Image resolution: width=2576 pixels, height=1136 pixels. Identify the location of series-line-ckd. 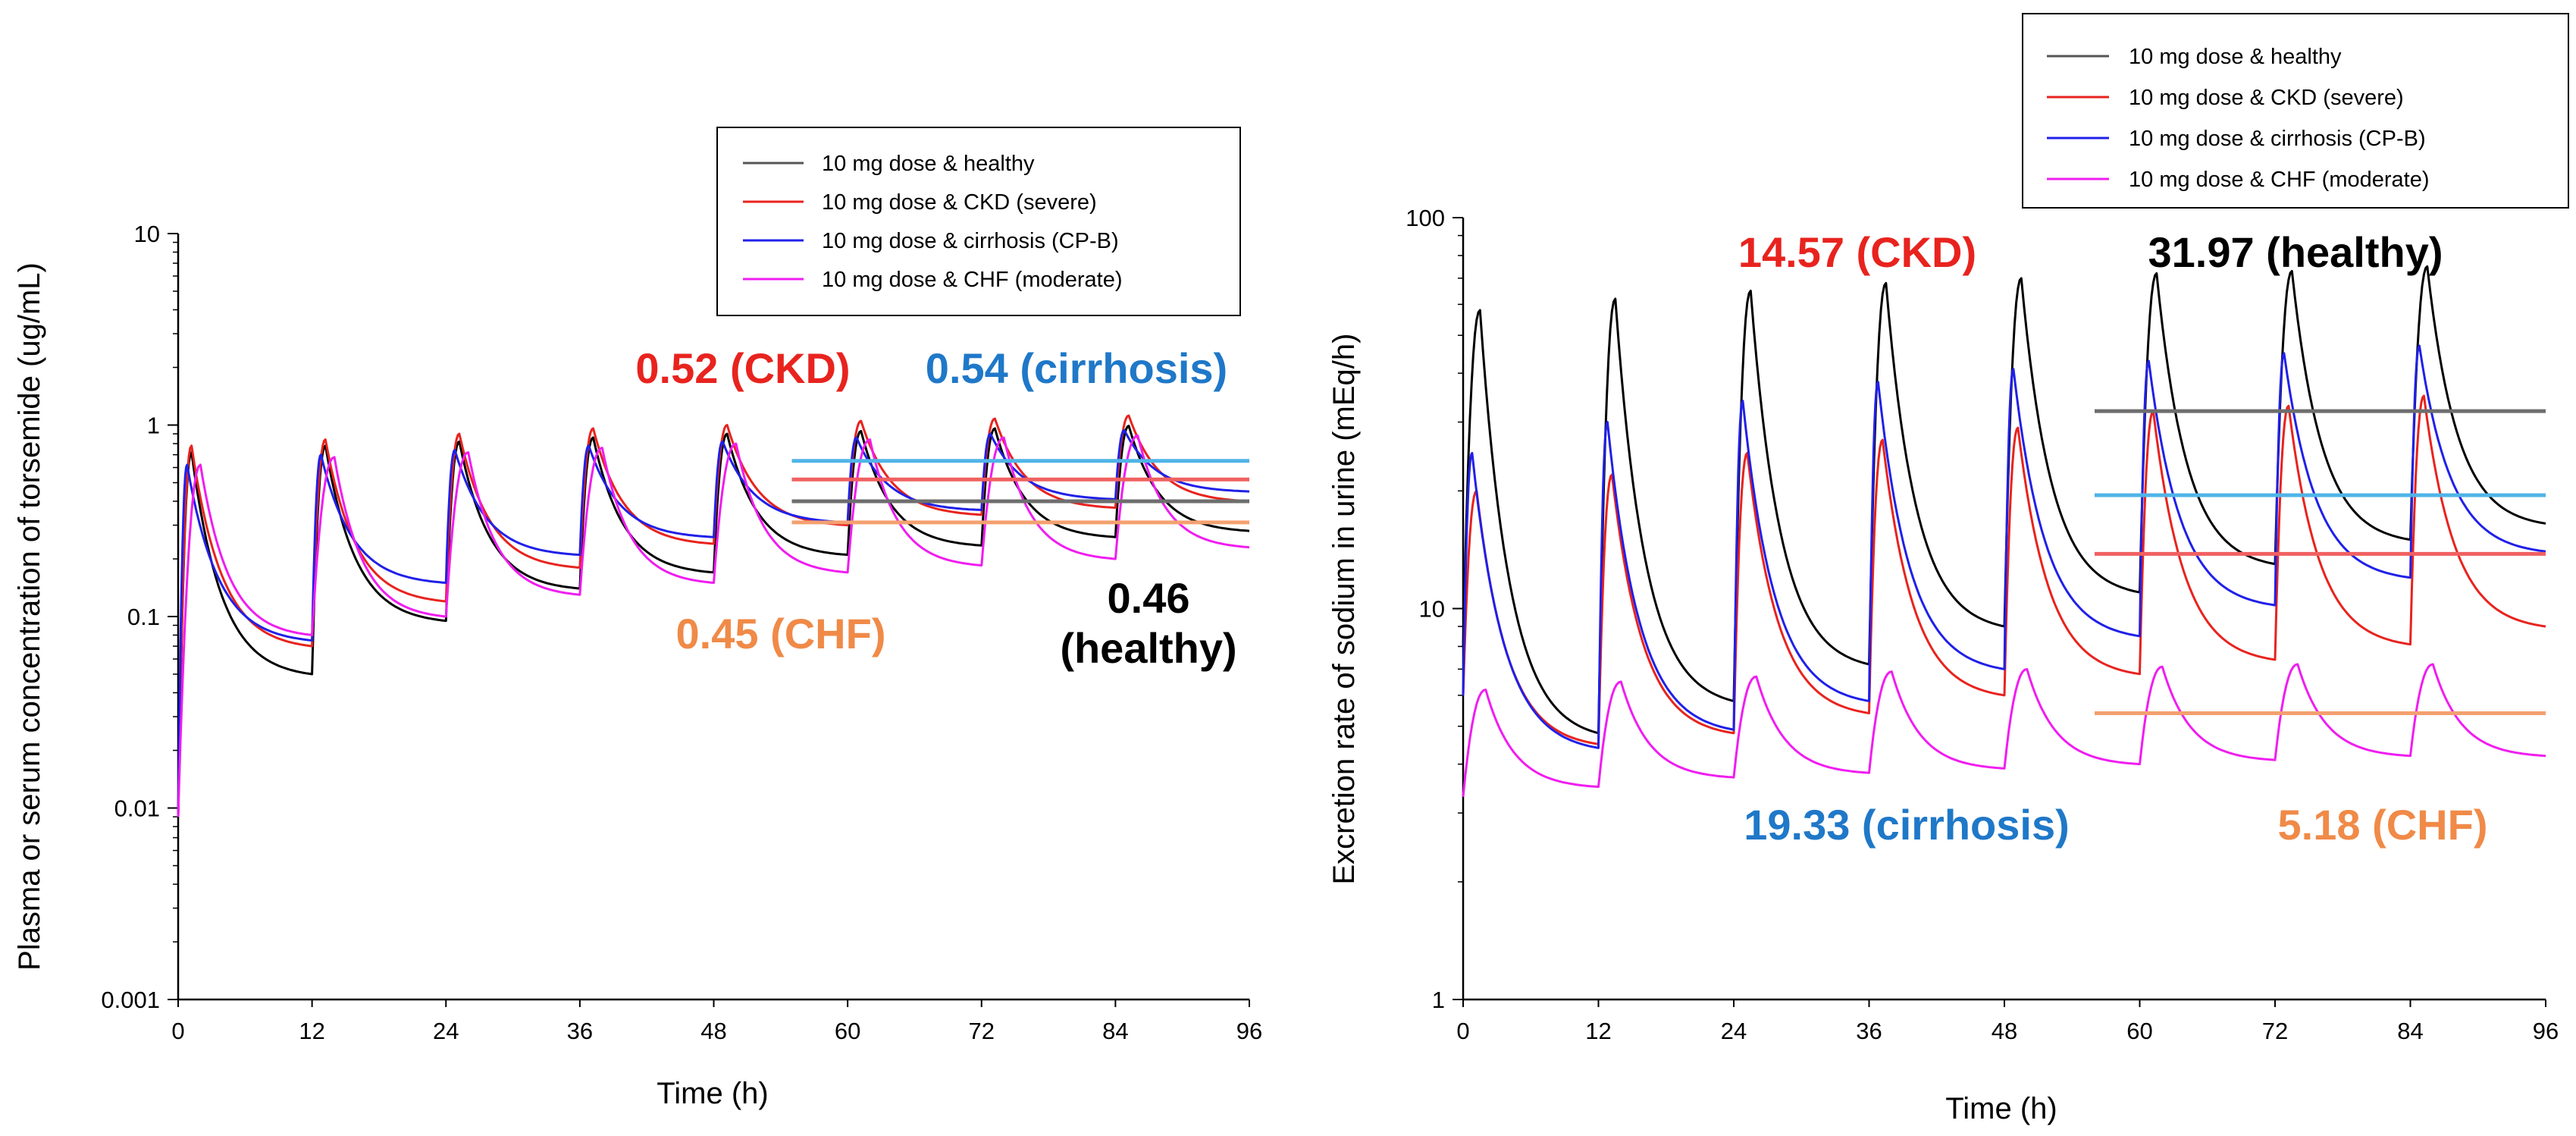
(2004, 569).